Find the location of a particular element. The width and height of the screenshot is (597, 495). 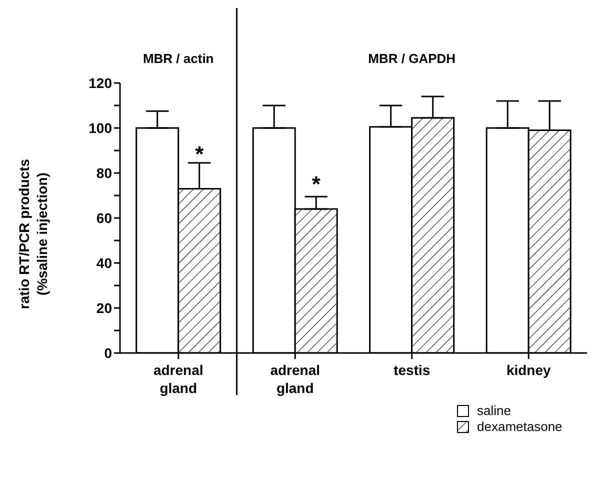

legend-label: saline is located at coordinates (494, 411).